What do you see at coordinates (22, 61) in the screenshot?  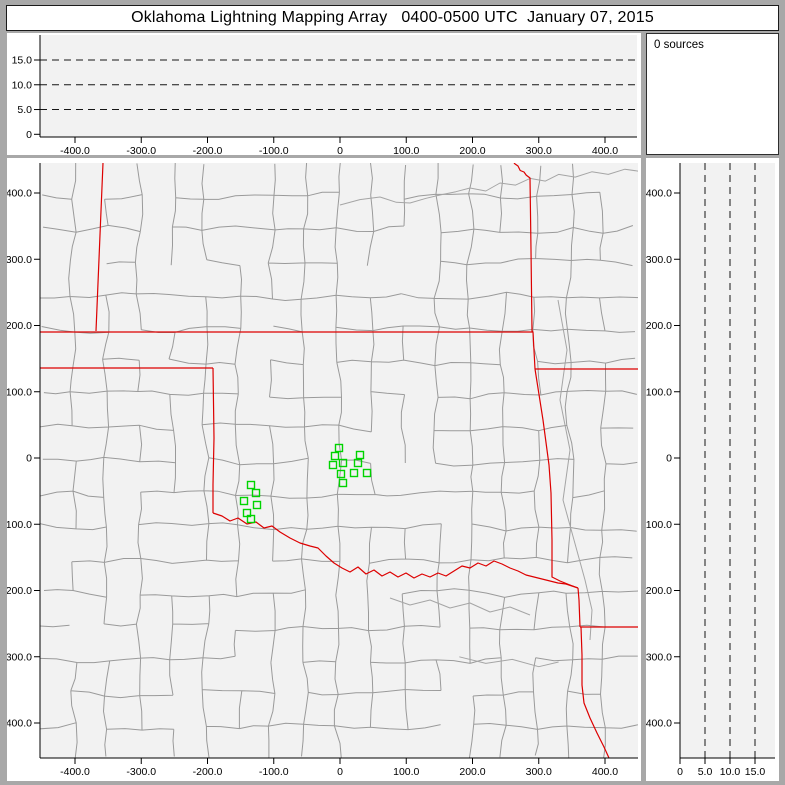 I see `y-tick-label: 15.0` at bounding box center [22, 61].